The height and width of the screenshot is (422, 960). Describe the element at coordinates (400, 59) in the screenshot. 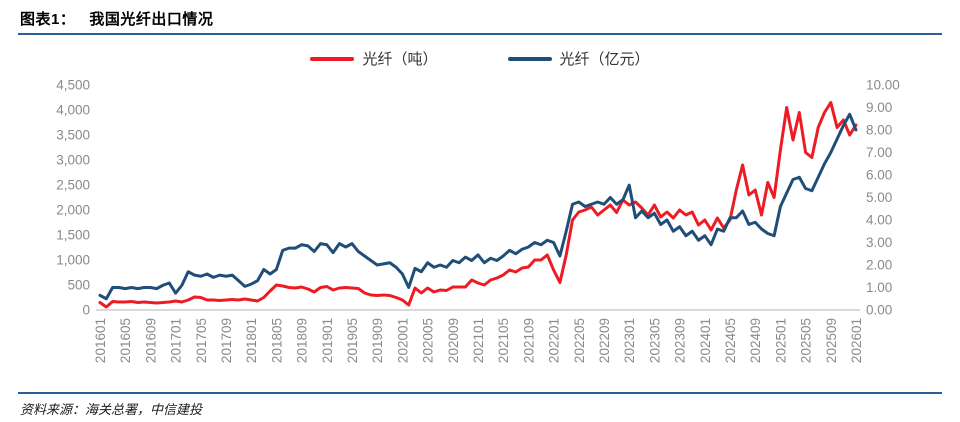

I see `legend-label-tons: 光纤（吨）` at that location.